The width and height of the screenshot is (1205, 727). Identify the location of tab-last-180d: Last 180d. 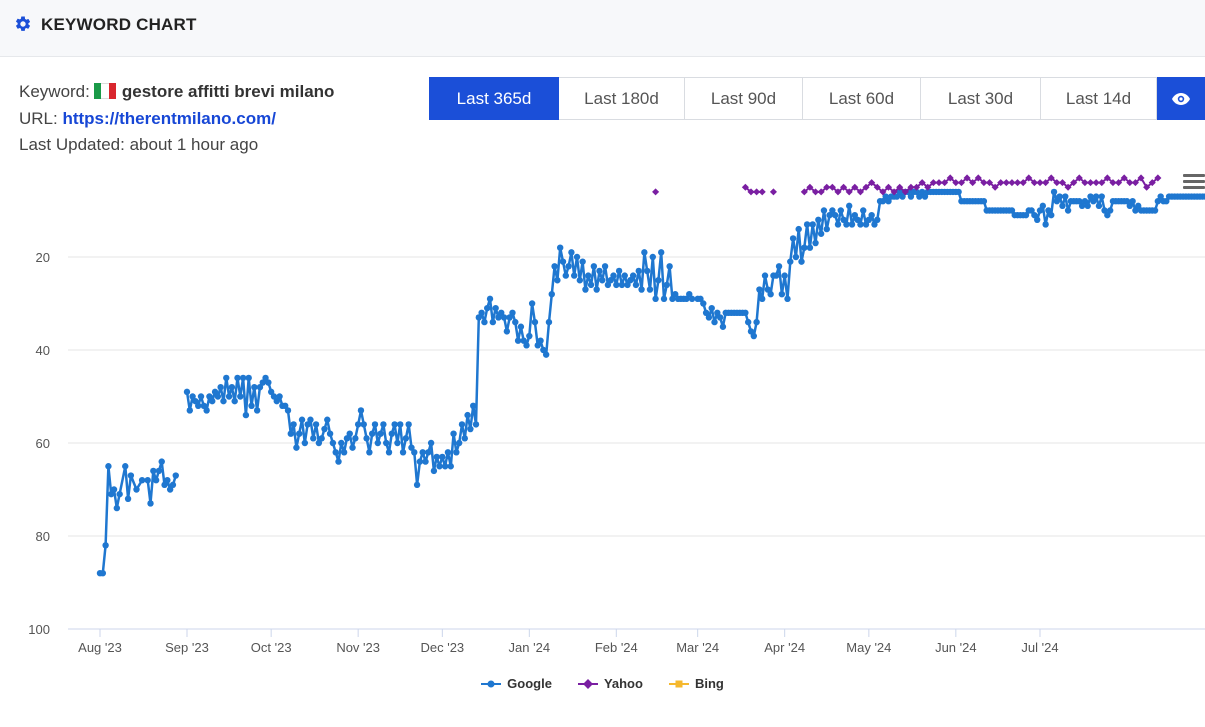
(622, 98).